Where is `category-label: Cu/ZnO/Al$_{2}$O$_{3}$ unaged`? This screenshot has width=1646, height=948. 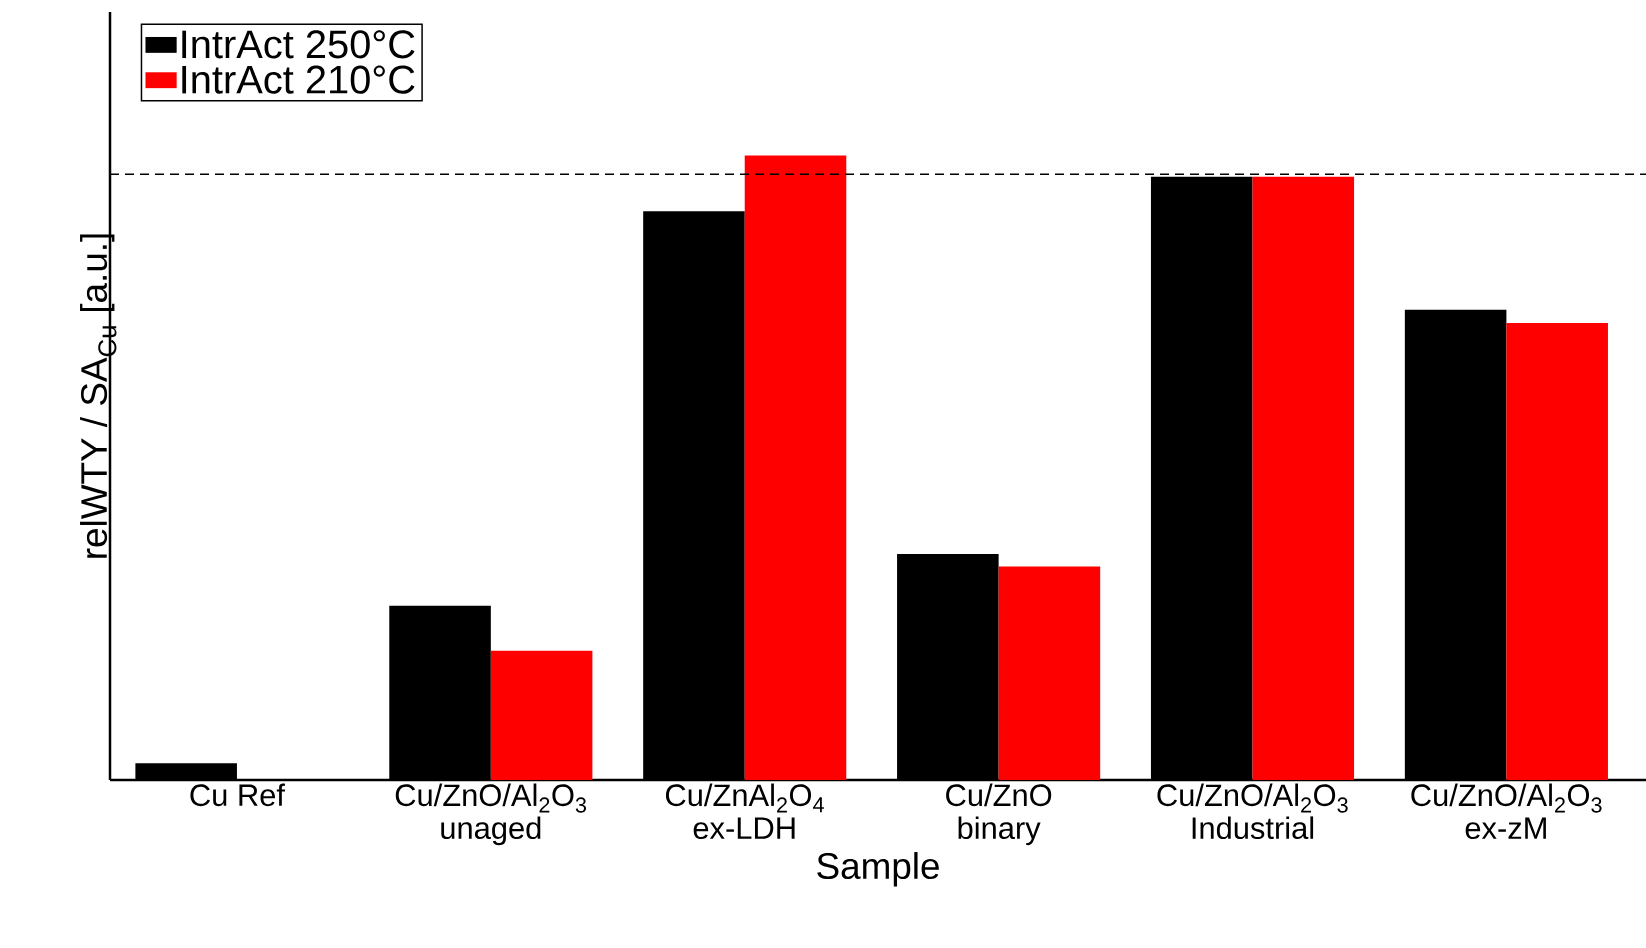
category-label: Cu/ZnO/Al$_{2}$O$_{3}$ unaged is located at coordinates (491, 814).